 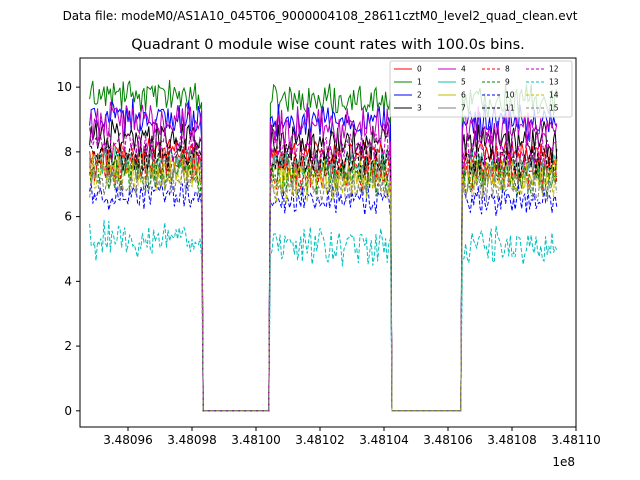 What do you see at coordinates (68, 152) in the screenshot?
I see `y-tick-label: 8` at bounding box center [68, 152].